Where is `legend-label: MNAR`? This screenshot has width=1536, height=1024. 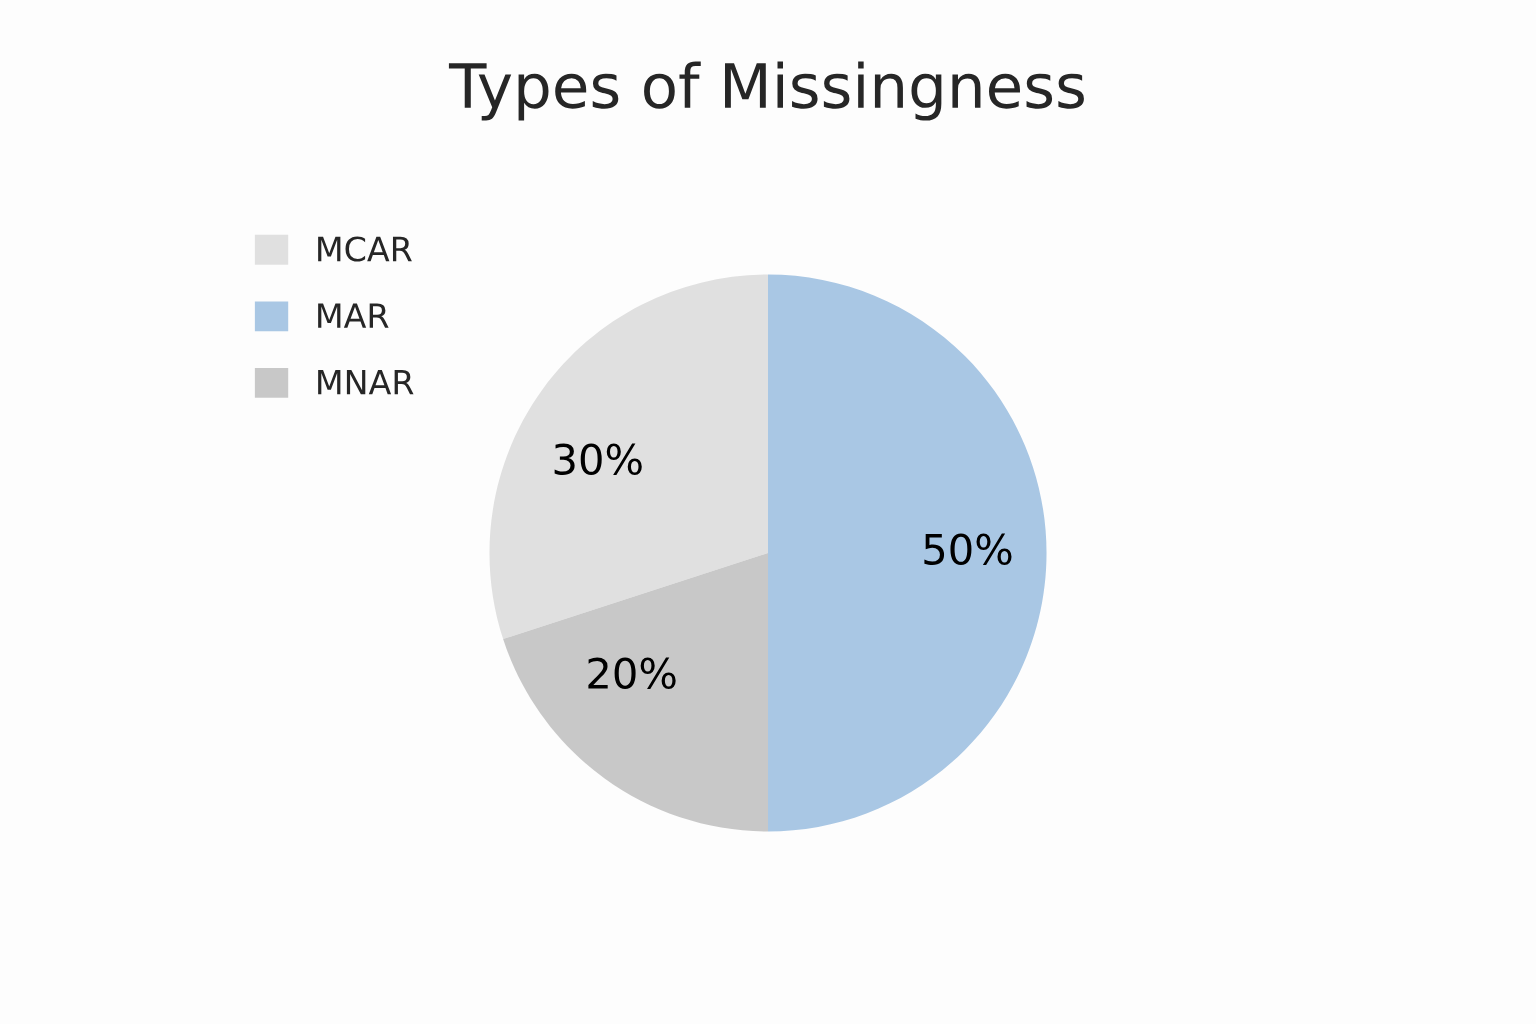
legend-label: MNAR is located at coordinates (366, 382).